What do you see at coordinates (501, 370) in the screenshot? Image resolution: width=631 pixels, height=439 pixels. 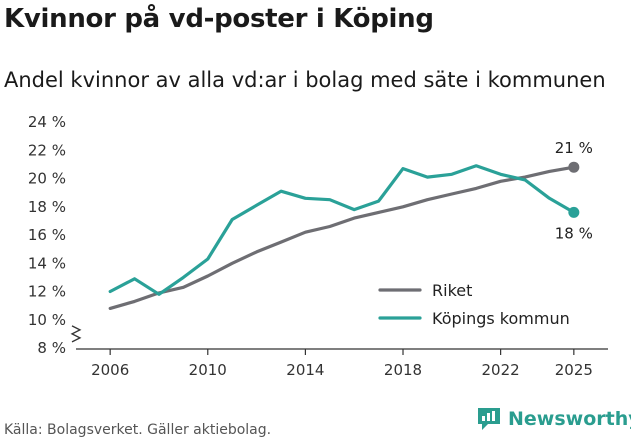 I see `x-tick-label: 2022` at bounding box center [501, 370].